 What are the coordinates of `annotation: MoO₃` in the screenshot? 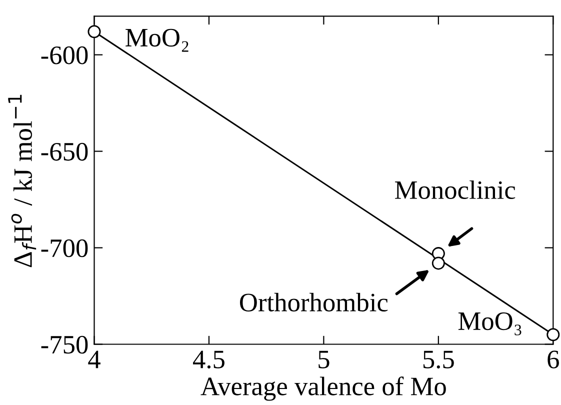 It's located at (490, 324).